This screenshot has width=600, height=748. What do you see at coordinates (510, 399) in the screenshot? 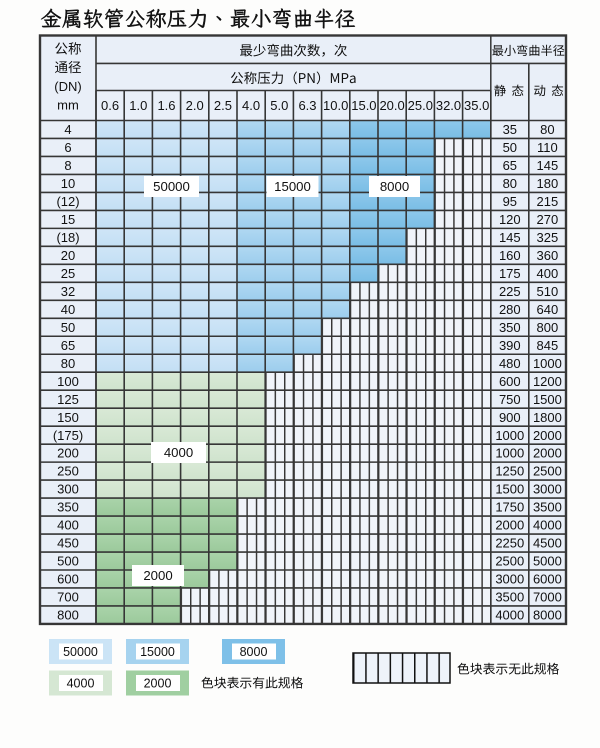
I see `svg-text: 750` at bounding box center [510, 399].